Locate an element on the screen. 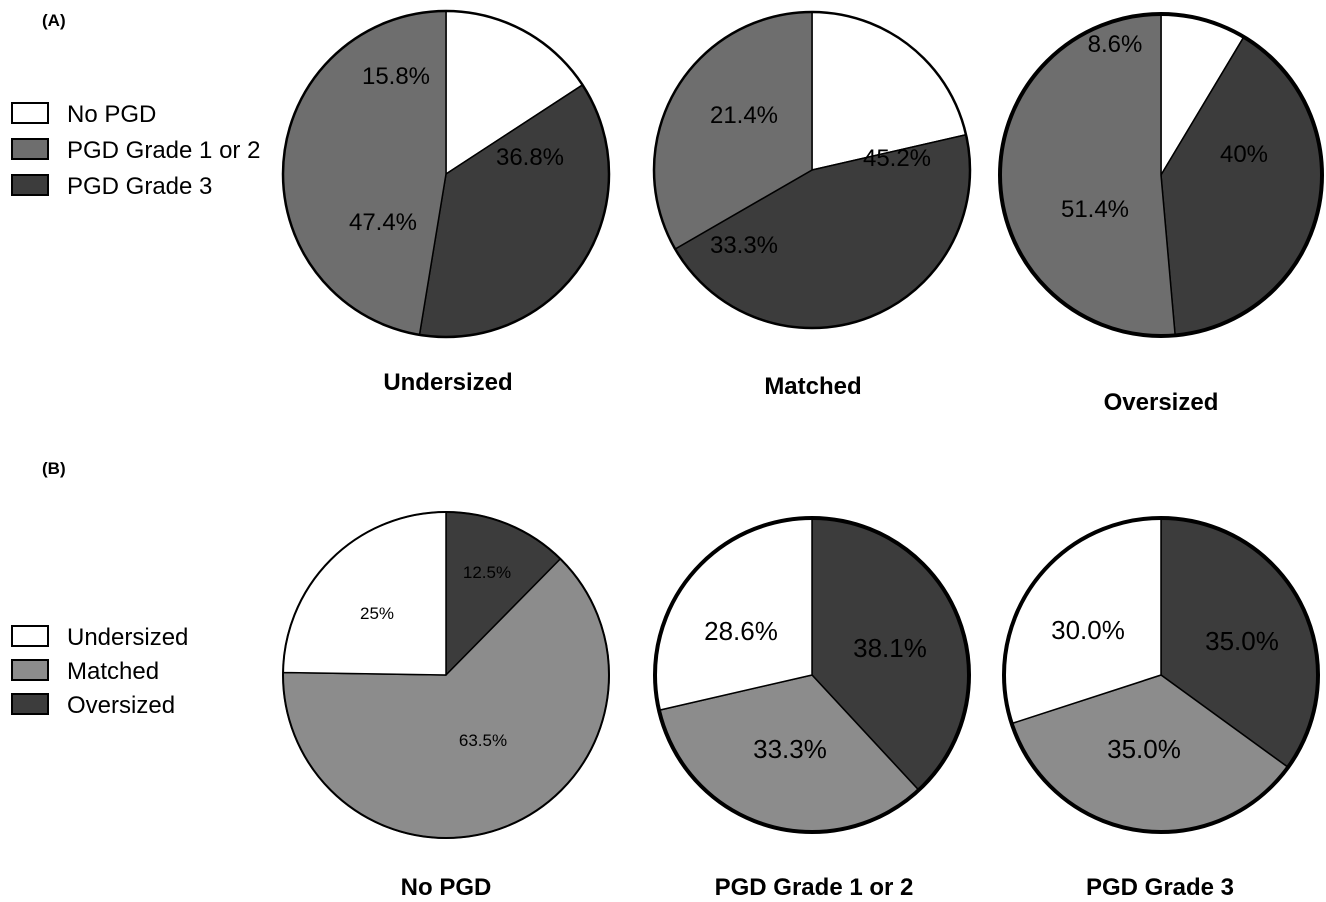  pie-no-pgd-slices is located at coordinates (446, 675).